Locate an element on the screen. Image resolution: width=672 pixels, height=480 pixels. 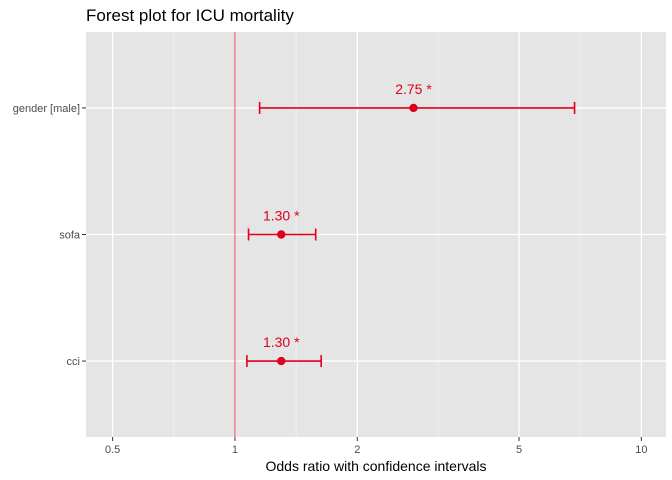
y-tick-label: gender [male] is located at coordinates (46, 109).